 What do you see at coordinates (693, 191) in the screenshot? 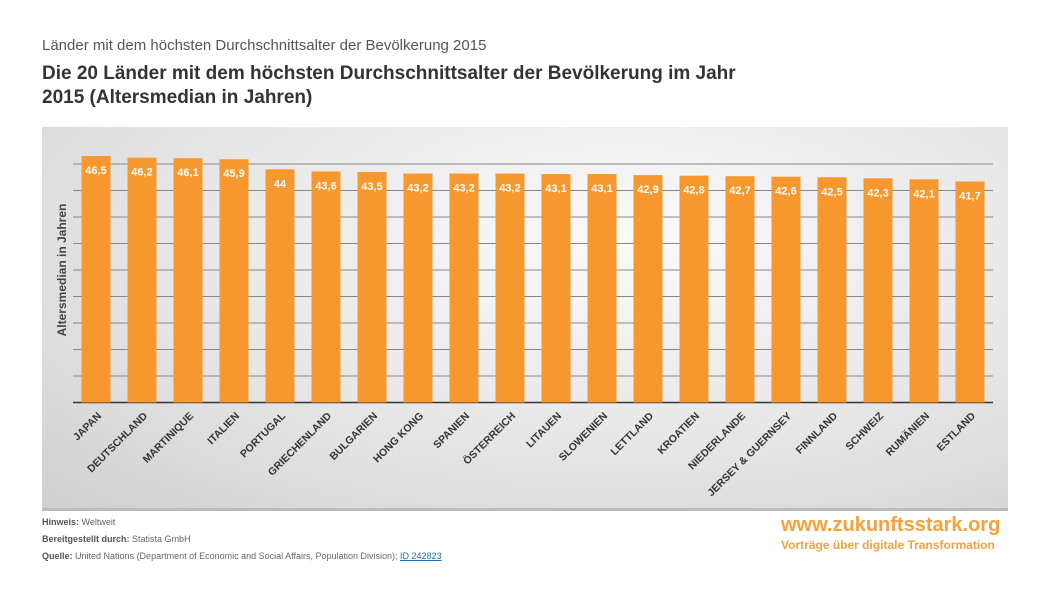
I see `data-label: 42,8` at bounding box center [693, 191].